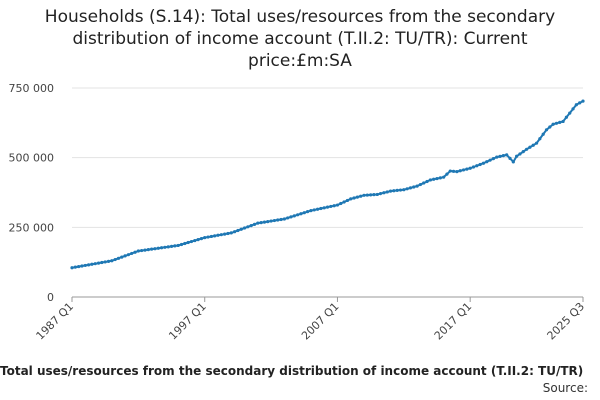  I want to click on x-tick-label: 2017 Q1, so click(453, 321).